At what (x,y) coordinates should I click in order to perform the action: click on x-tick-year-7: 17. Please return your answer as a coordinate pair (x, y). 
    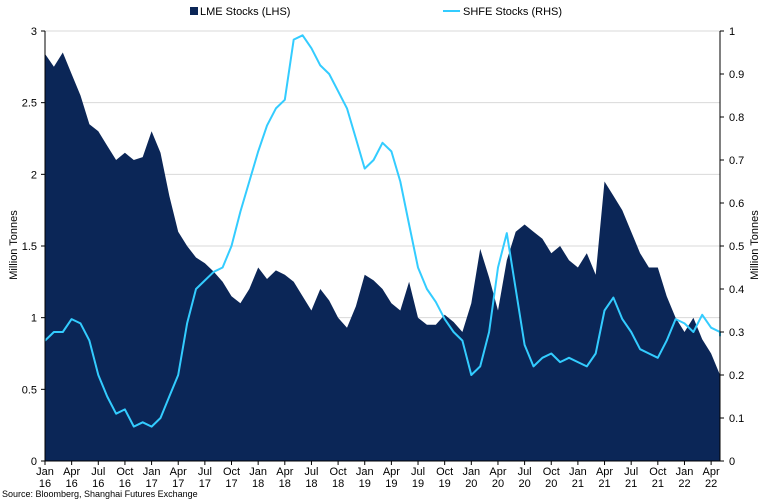
    Looking at the image, I should click on (231, 484).